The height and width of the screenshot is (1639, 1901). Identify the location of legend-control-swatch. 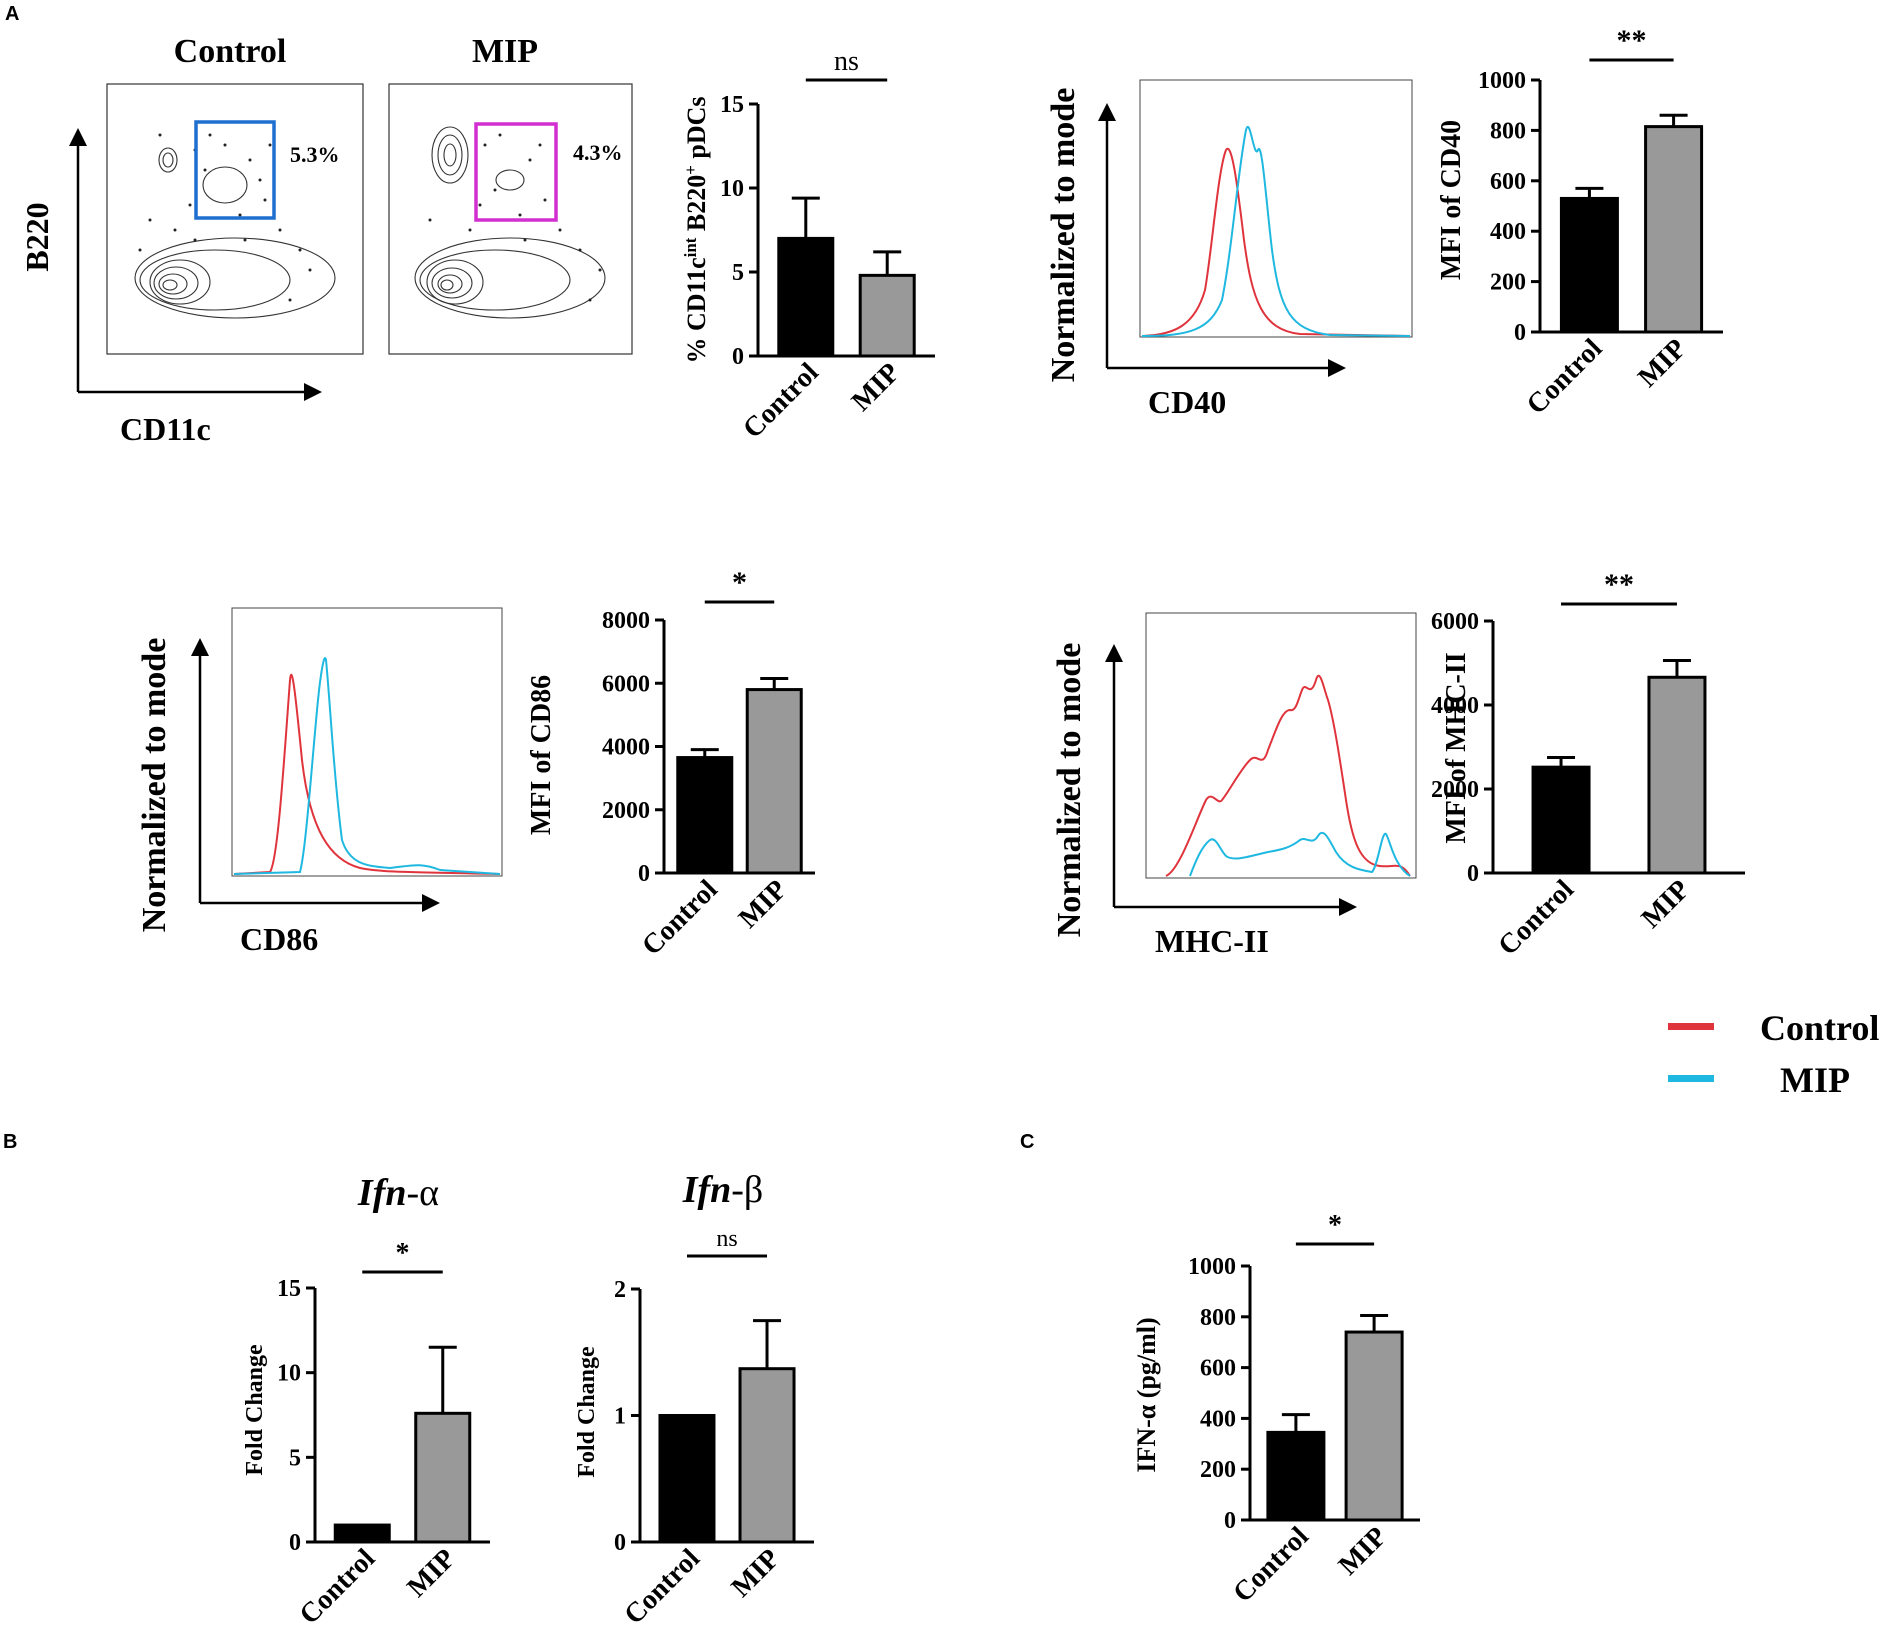
(1691, 1026).